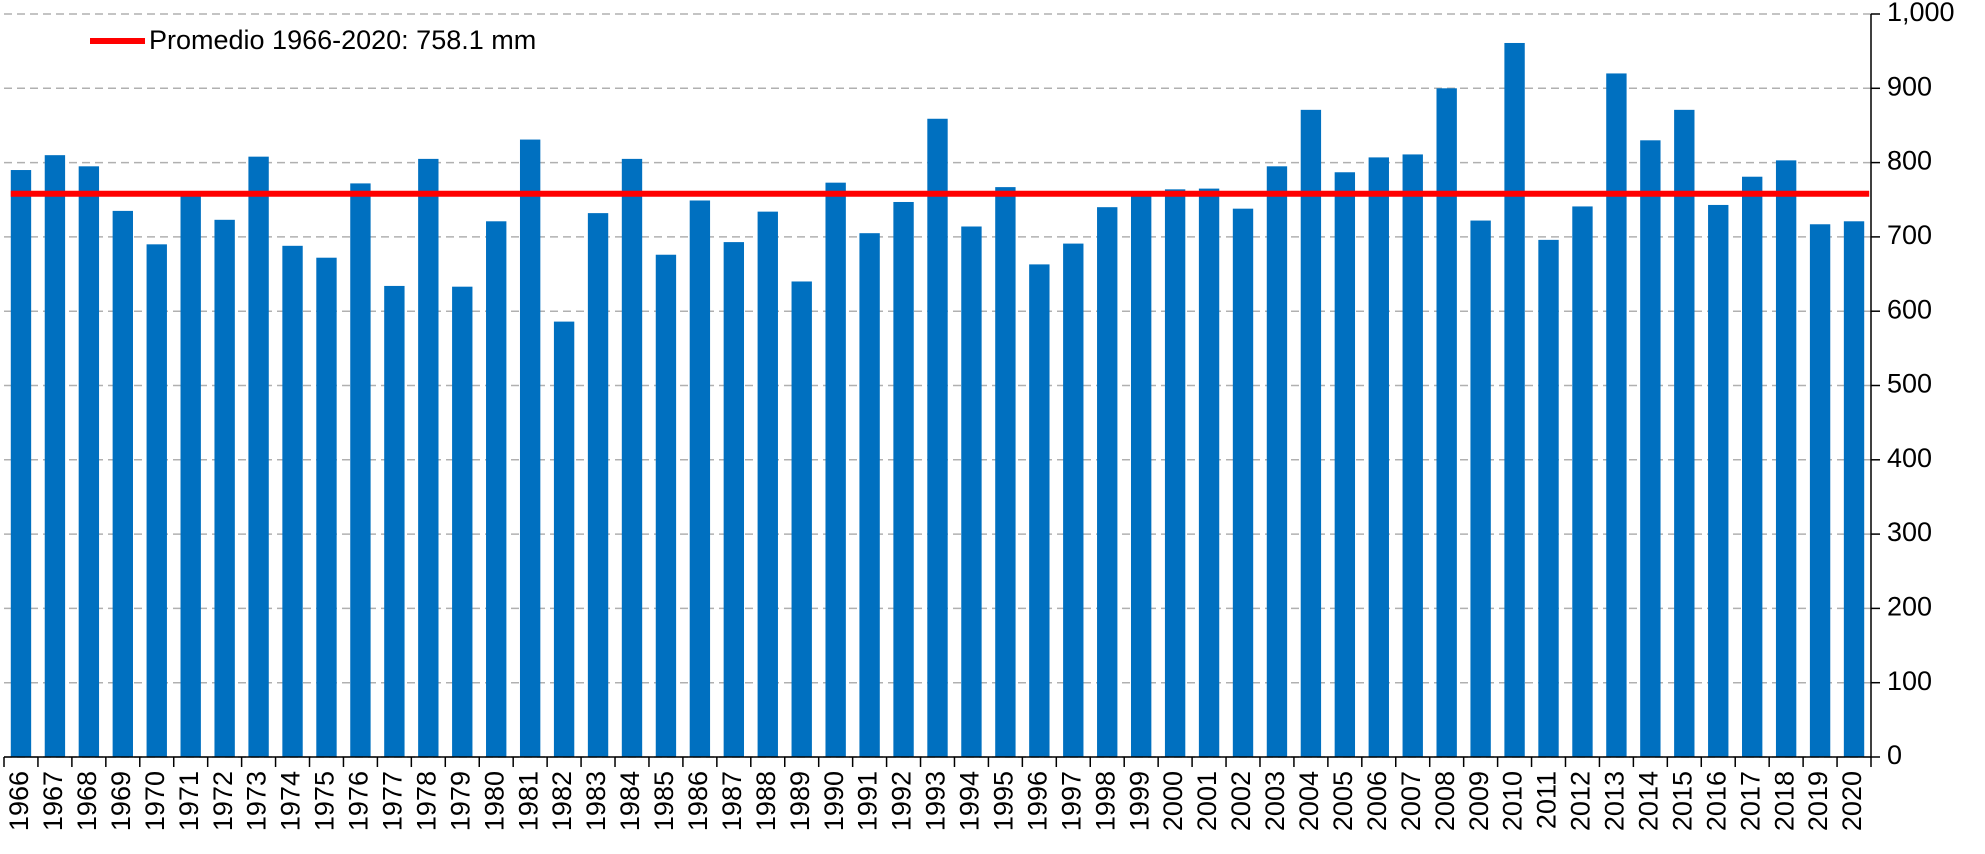  What do you see at coordinates (1479, 801) in the screenshot?
I see `x-tick-label: 2009` at bounding box center [1479, 801].